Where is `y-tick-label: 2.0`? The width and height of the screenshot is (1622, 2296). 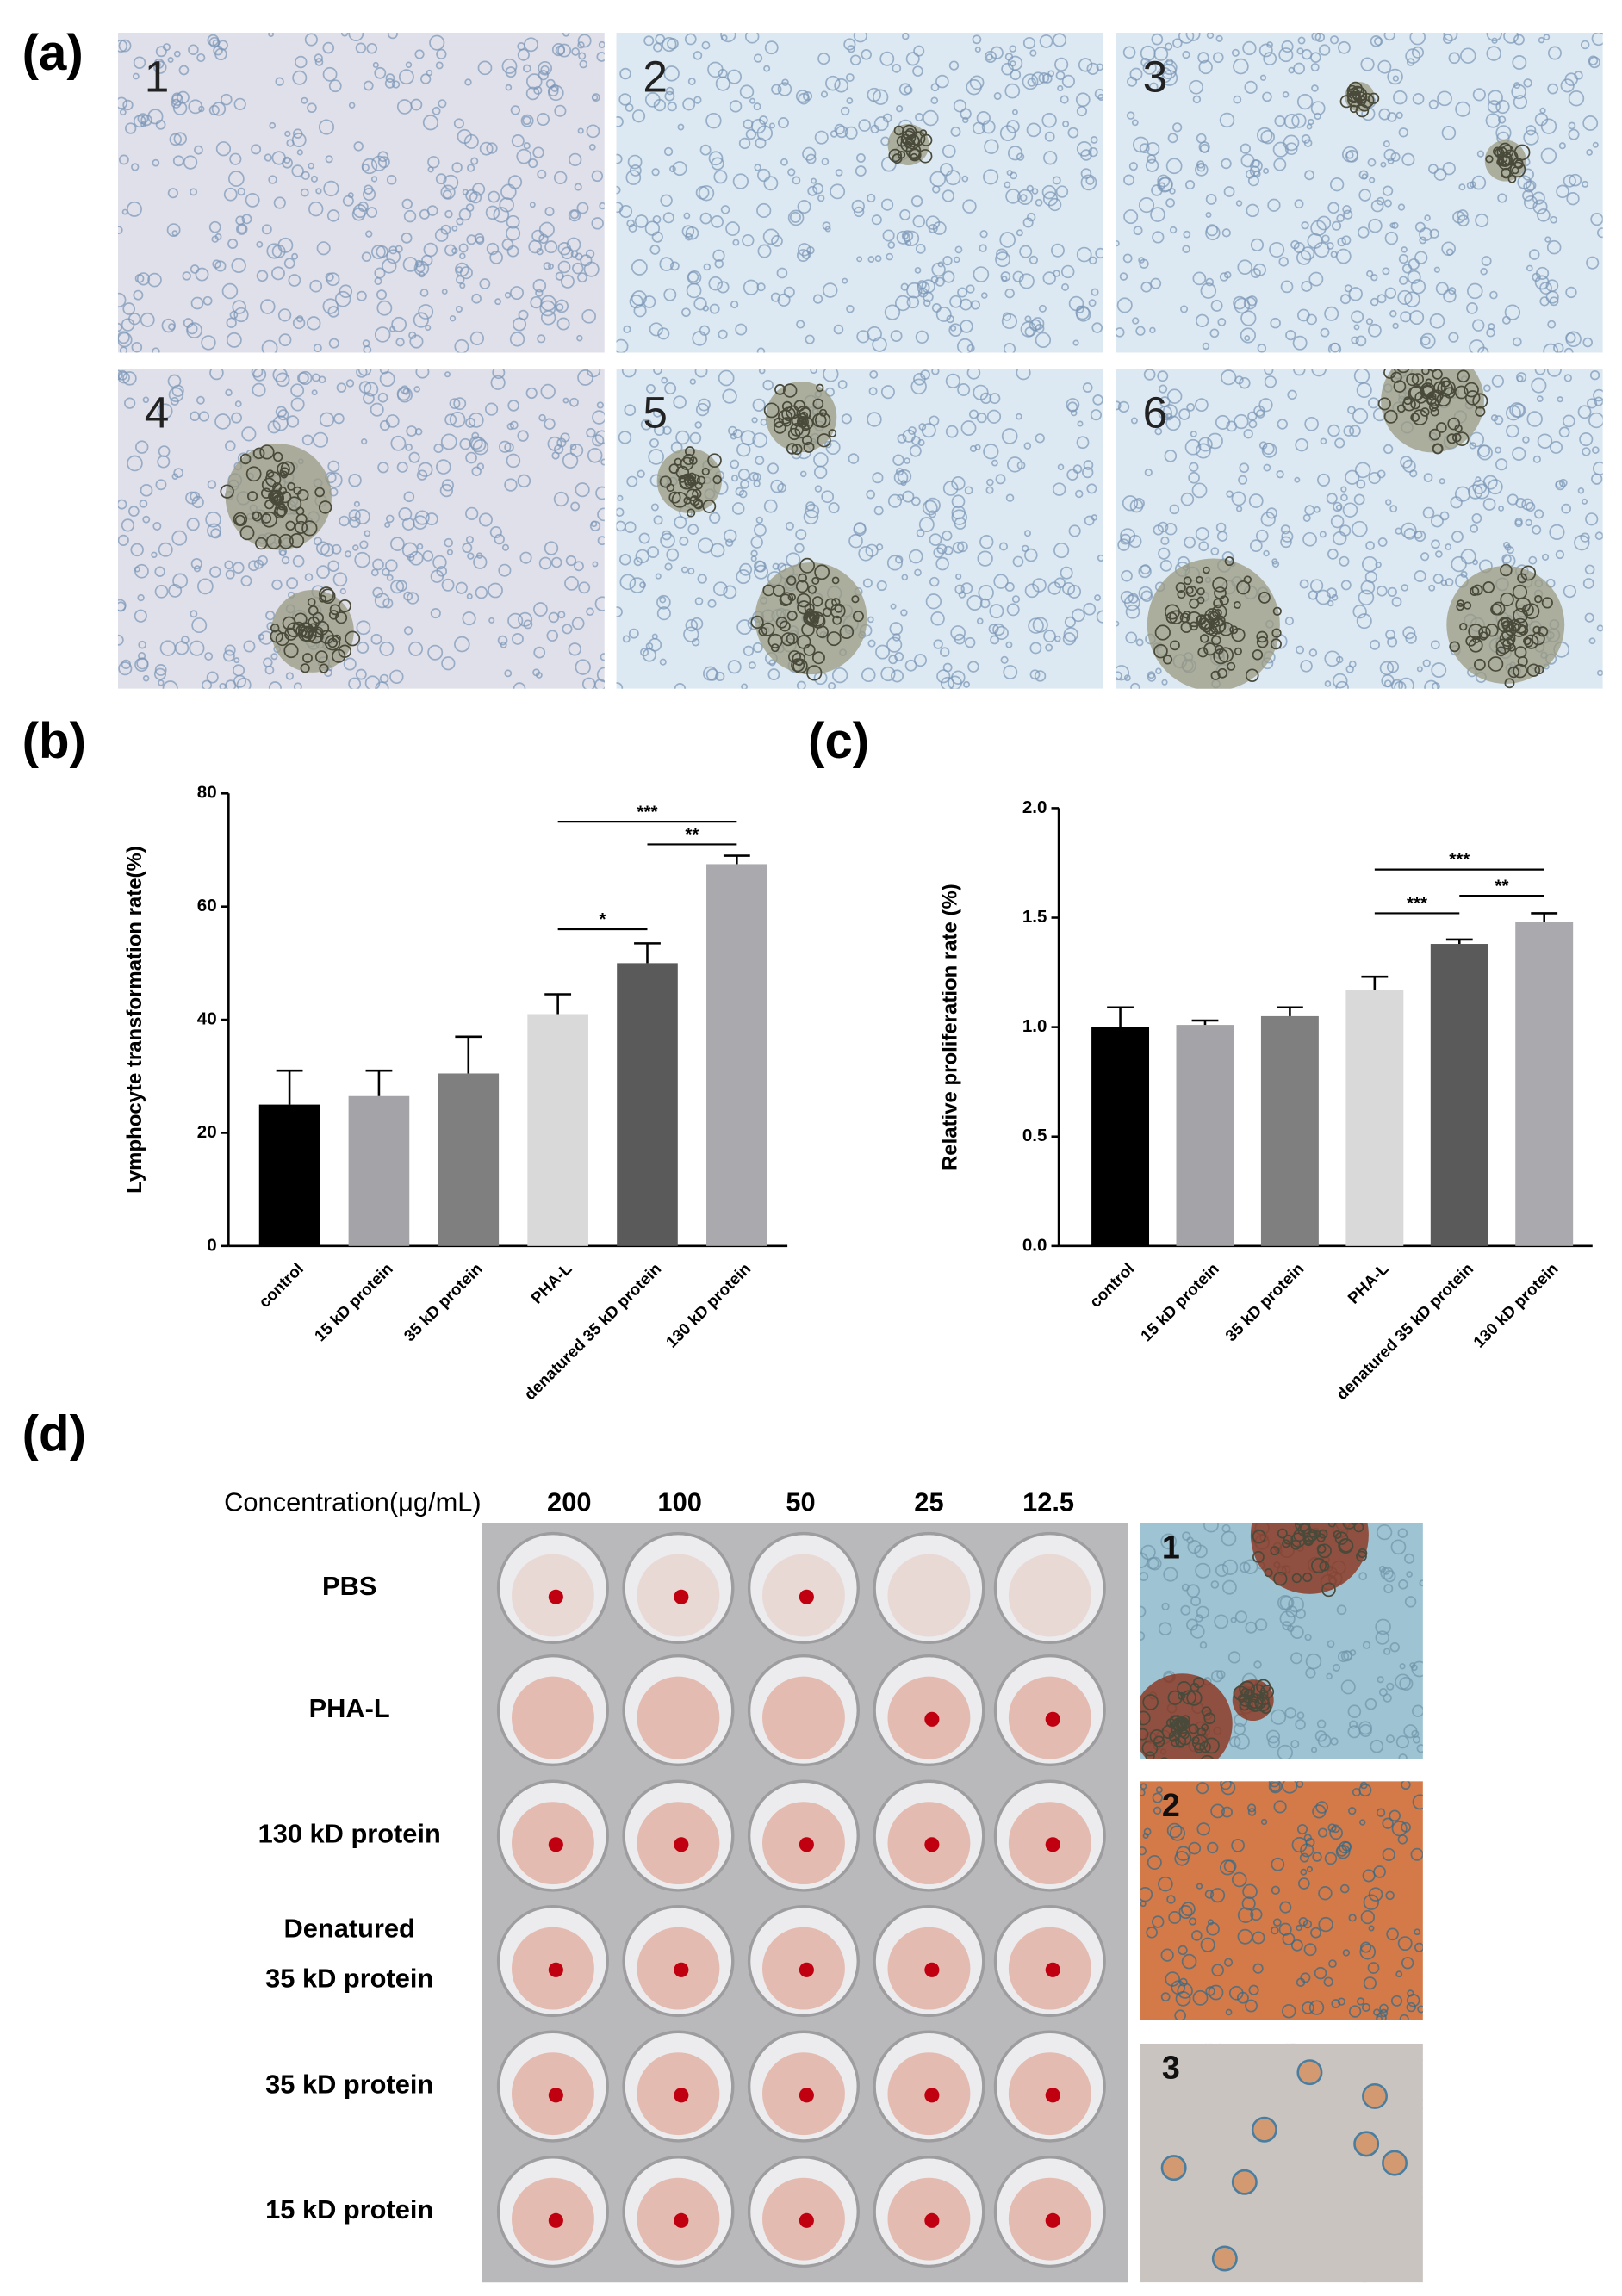
y-tick-label: 2.0 is located at coordinates (1034, 807).